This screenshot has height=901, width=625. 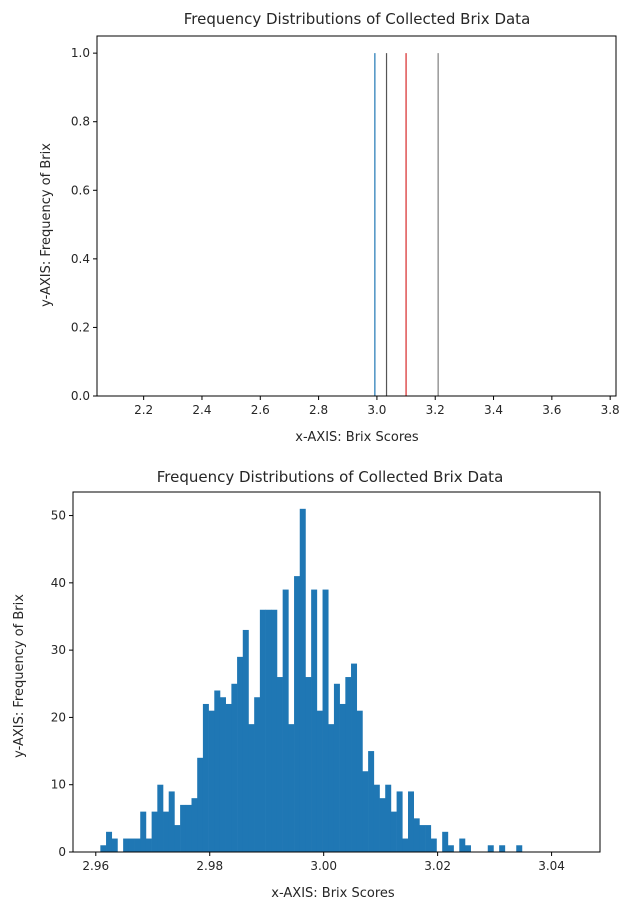 I want to click on y-tick-label: 0.4, so click(x=80, y=259).